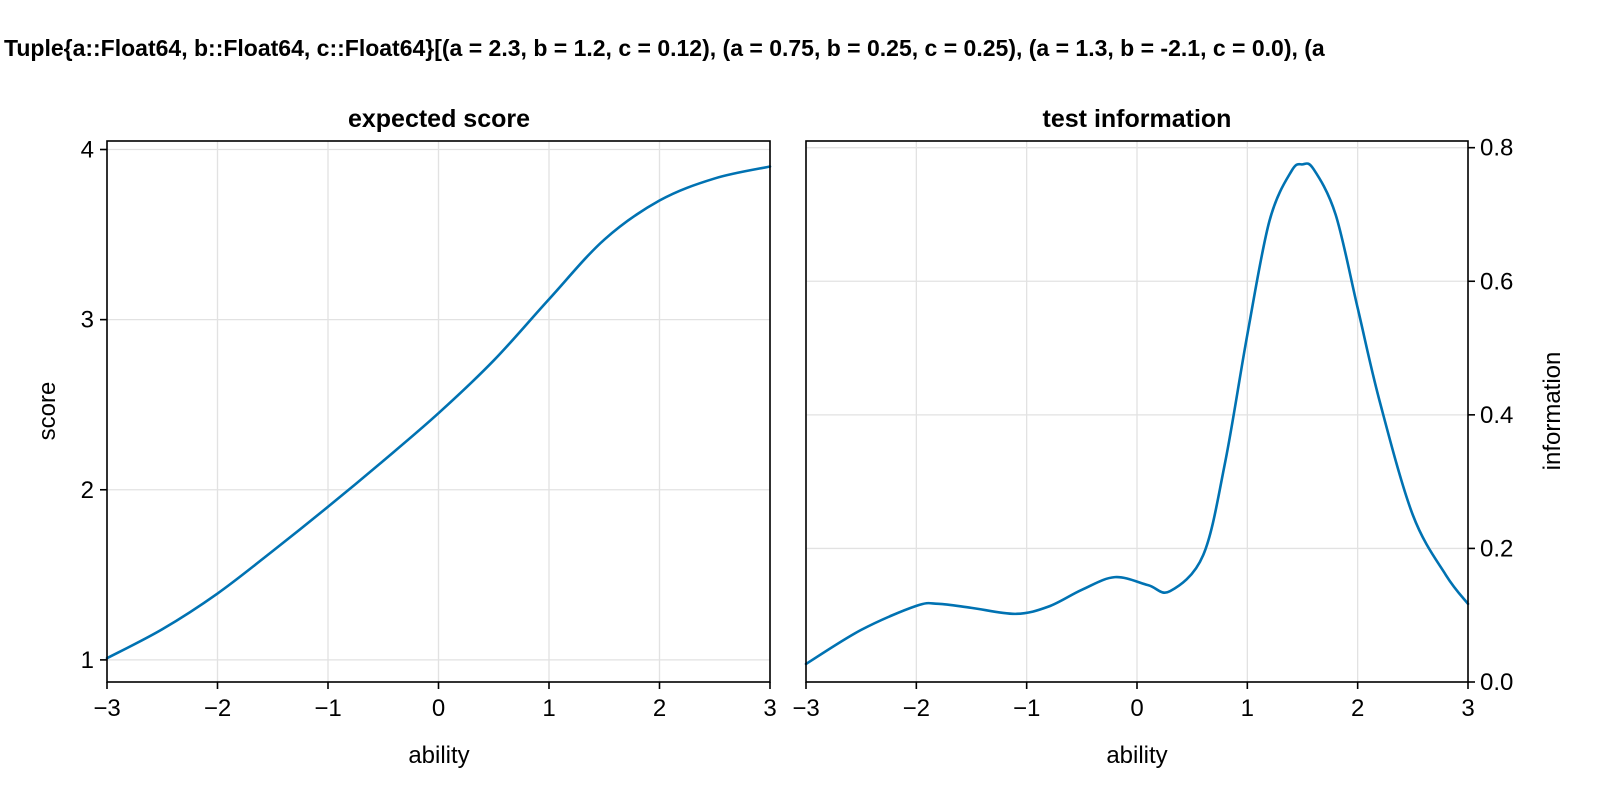 Image resolution: width=1600 pixels, height=800 pixels. Describe the element at coordinates (87, 660) in the screenshot. I see `y-tick-label: 1` at that location.